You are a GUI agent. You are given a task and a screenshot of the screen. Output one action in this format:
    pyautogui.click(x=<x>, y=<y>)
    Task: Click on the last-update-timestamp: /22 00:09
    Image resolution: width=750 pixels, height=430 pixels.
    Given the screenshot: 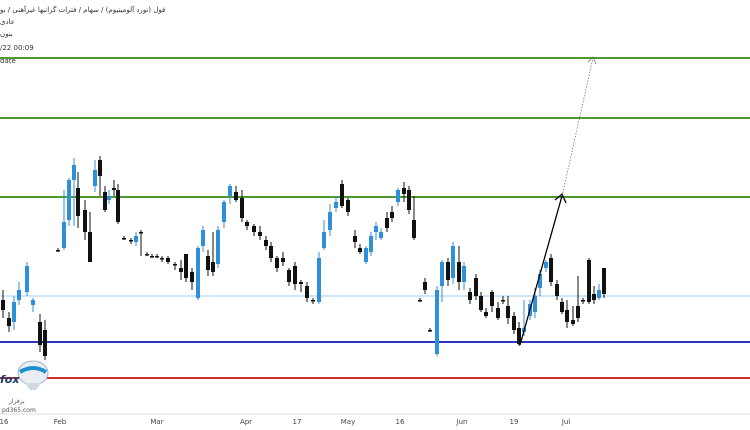 What is the action you would take?
    pyautogui.click(x=17, y=48)
    